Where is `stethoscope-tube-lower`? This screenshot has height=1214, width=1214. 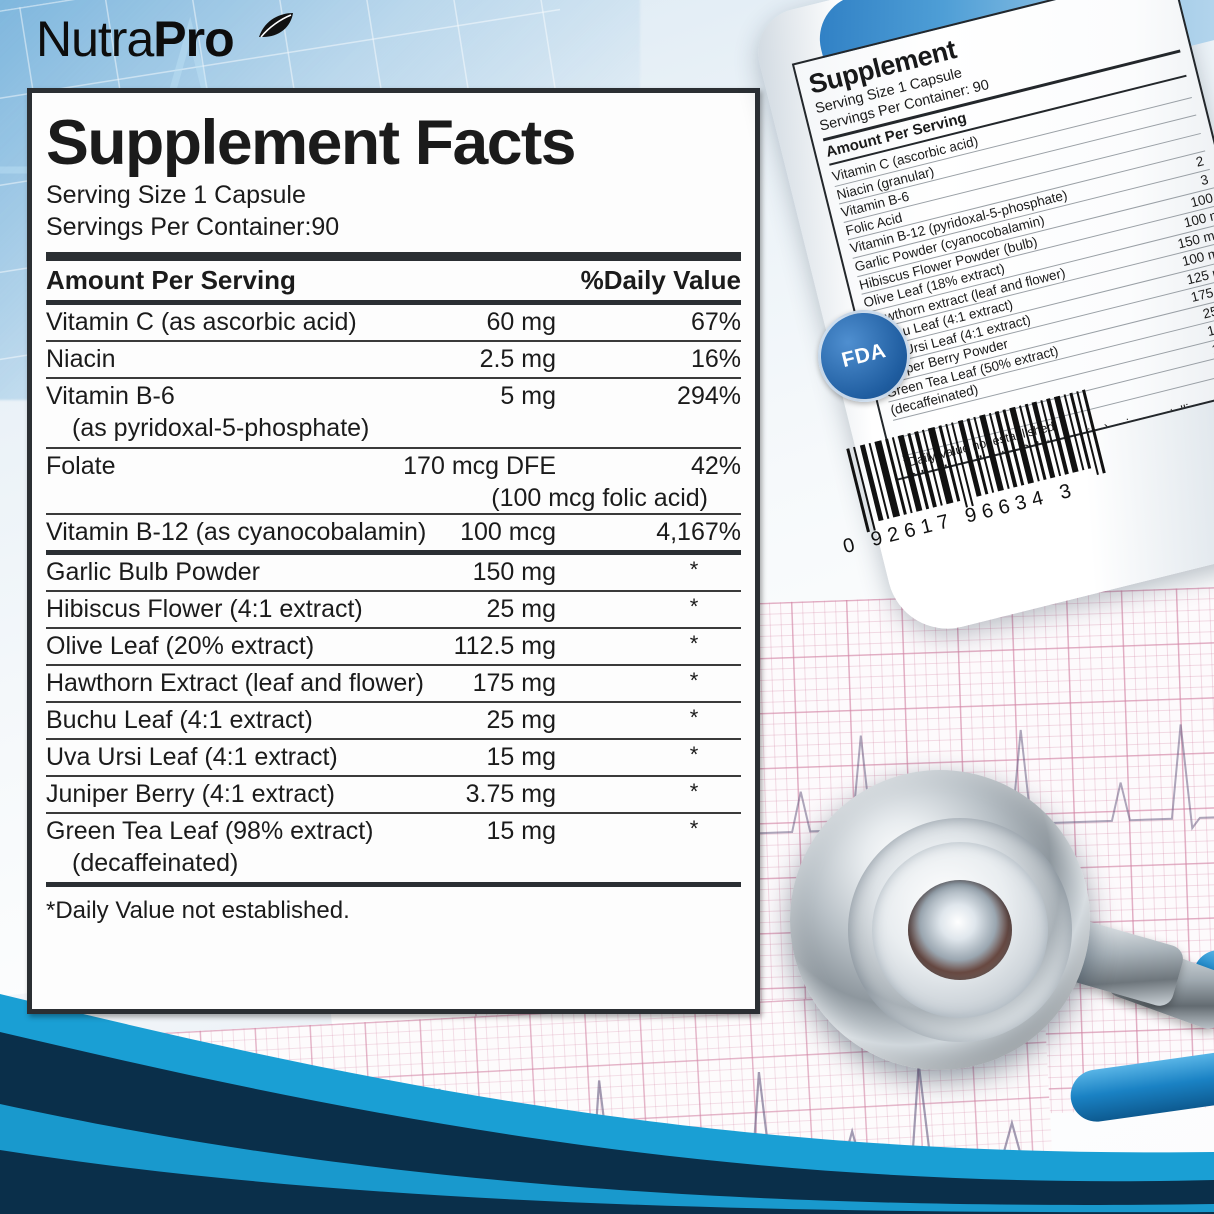
stethoscope-tube-lower is located at coordinates (1140, 1086).